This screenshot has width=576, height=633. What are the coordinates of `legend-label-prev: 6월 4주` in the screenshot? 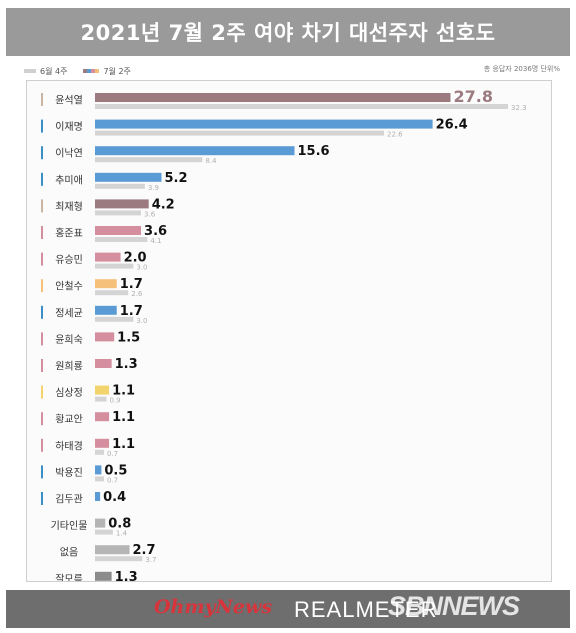 It's located at (54, 71).